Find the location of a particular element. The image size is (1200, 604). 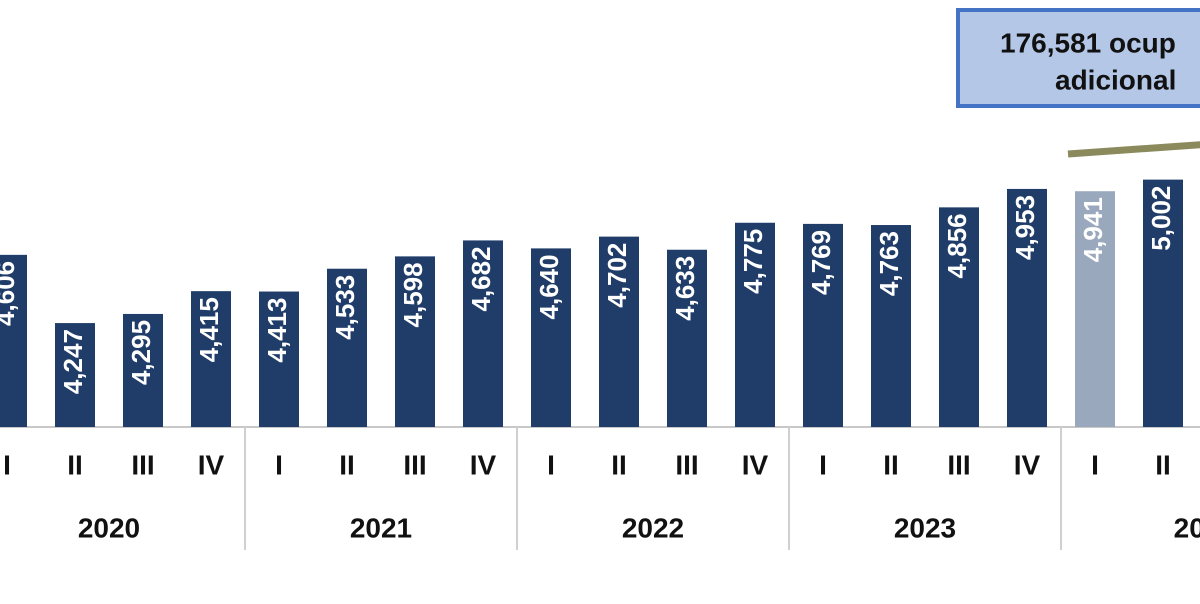

value-label: 4,941 is located at coordinates (1093, 229).